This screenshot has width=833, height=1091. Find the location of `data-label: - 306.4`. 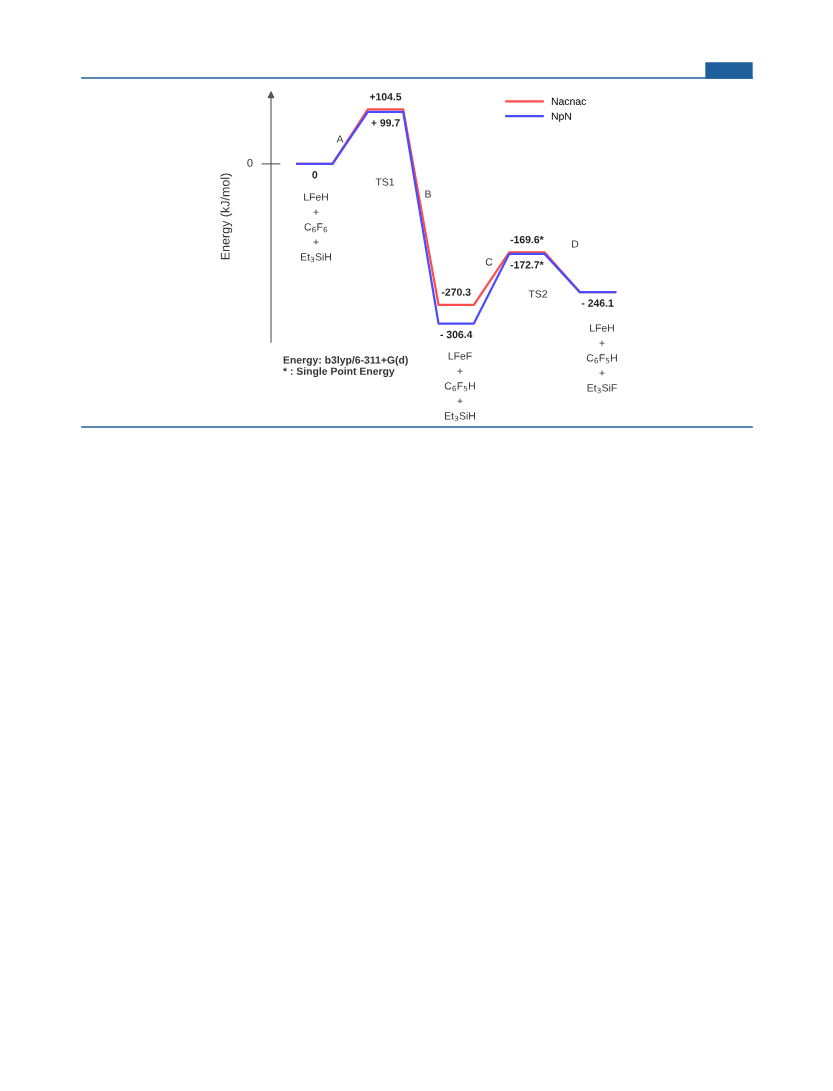

data-label: - 306.4 is located at coordinates (456, 334).